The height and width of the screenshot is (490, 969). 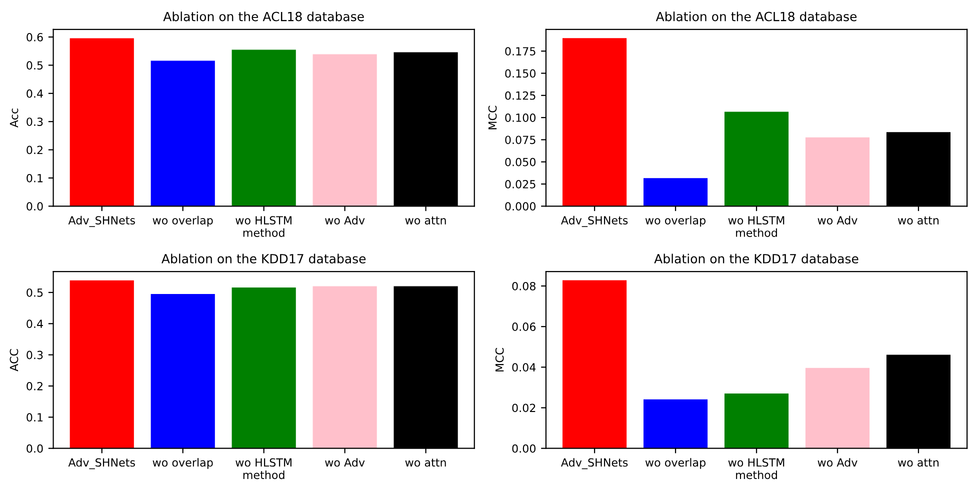 I want to click on y-tick-label: 0.02, so click(x=524, y=408).